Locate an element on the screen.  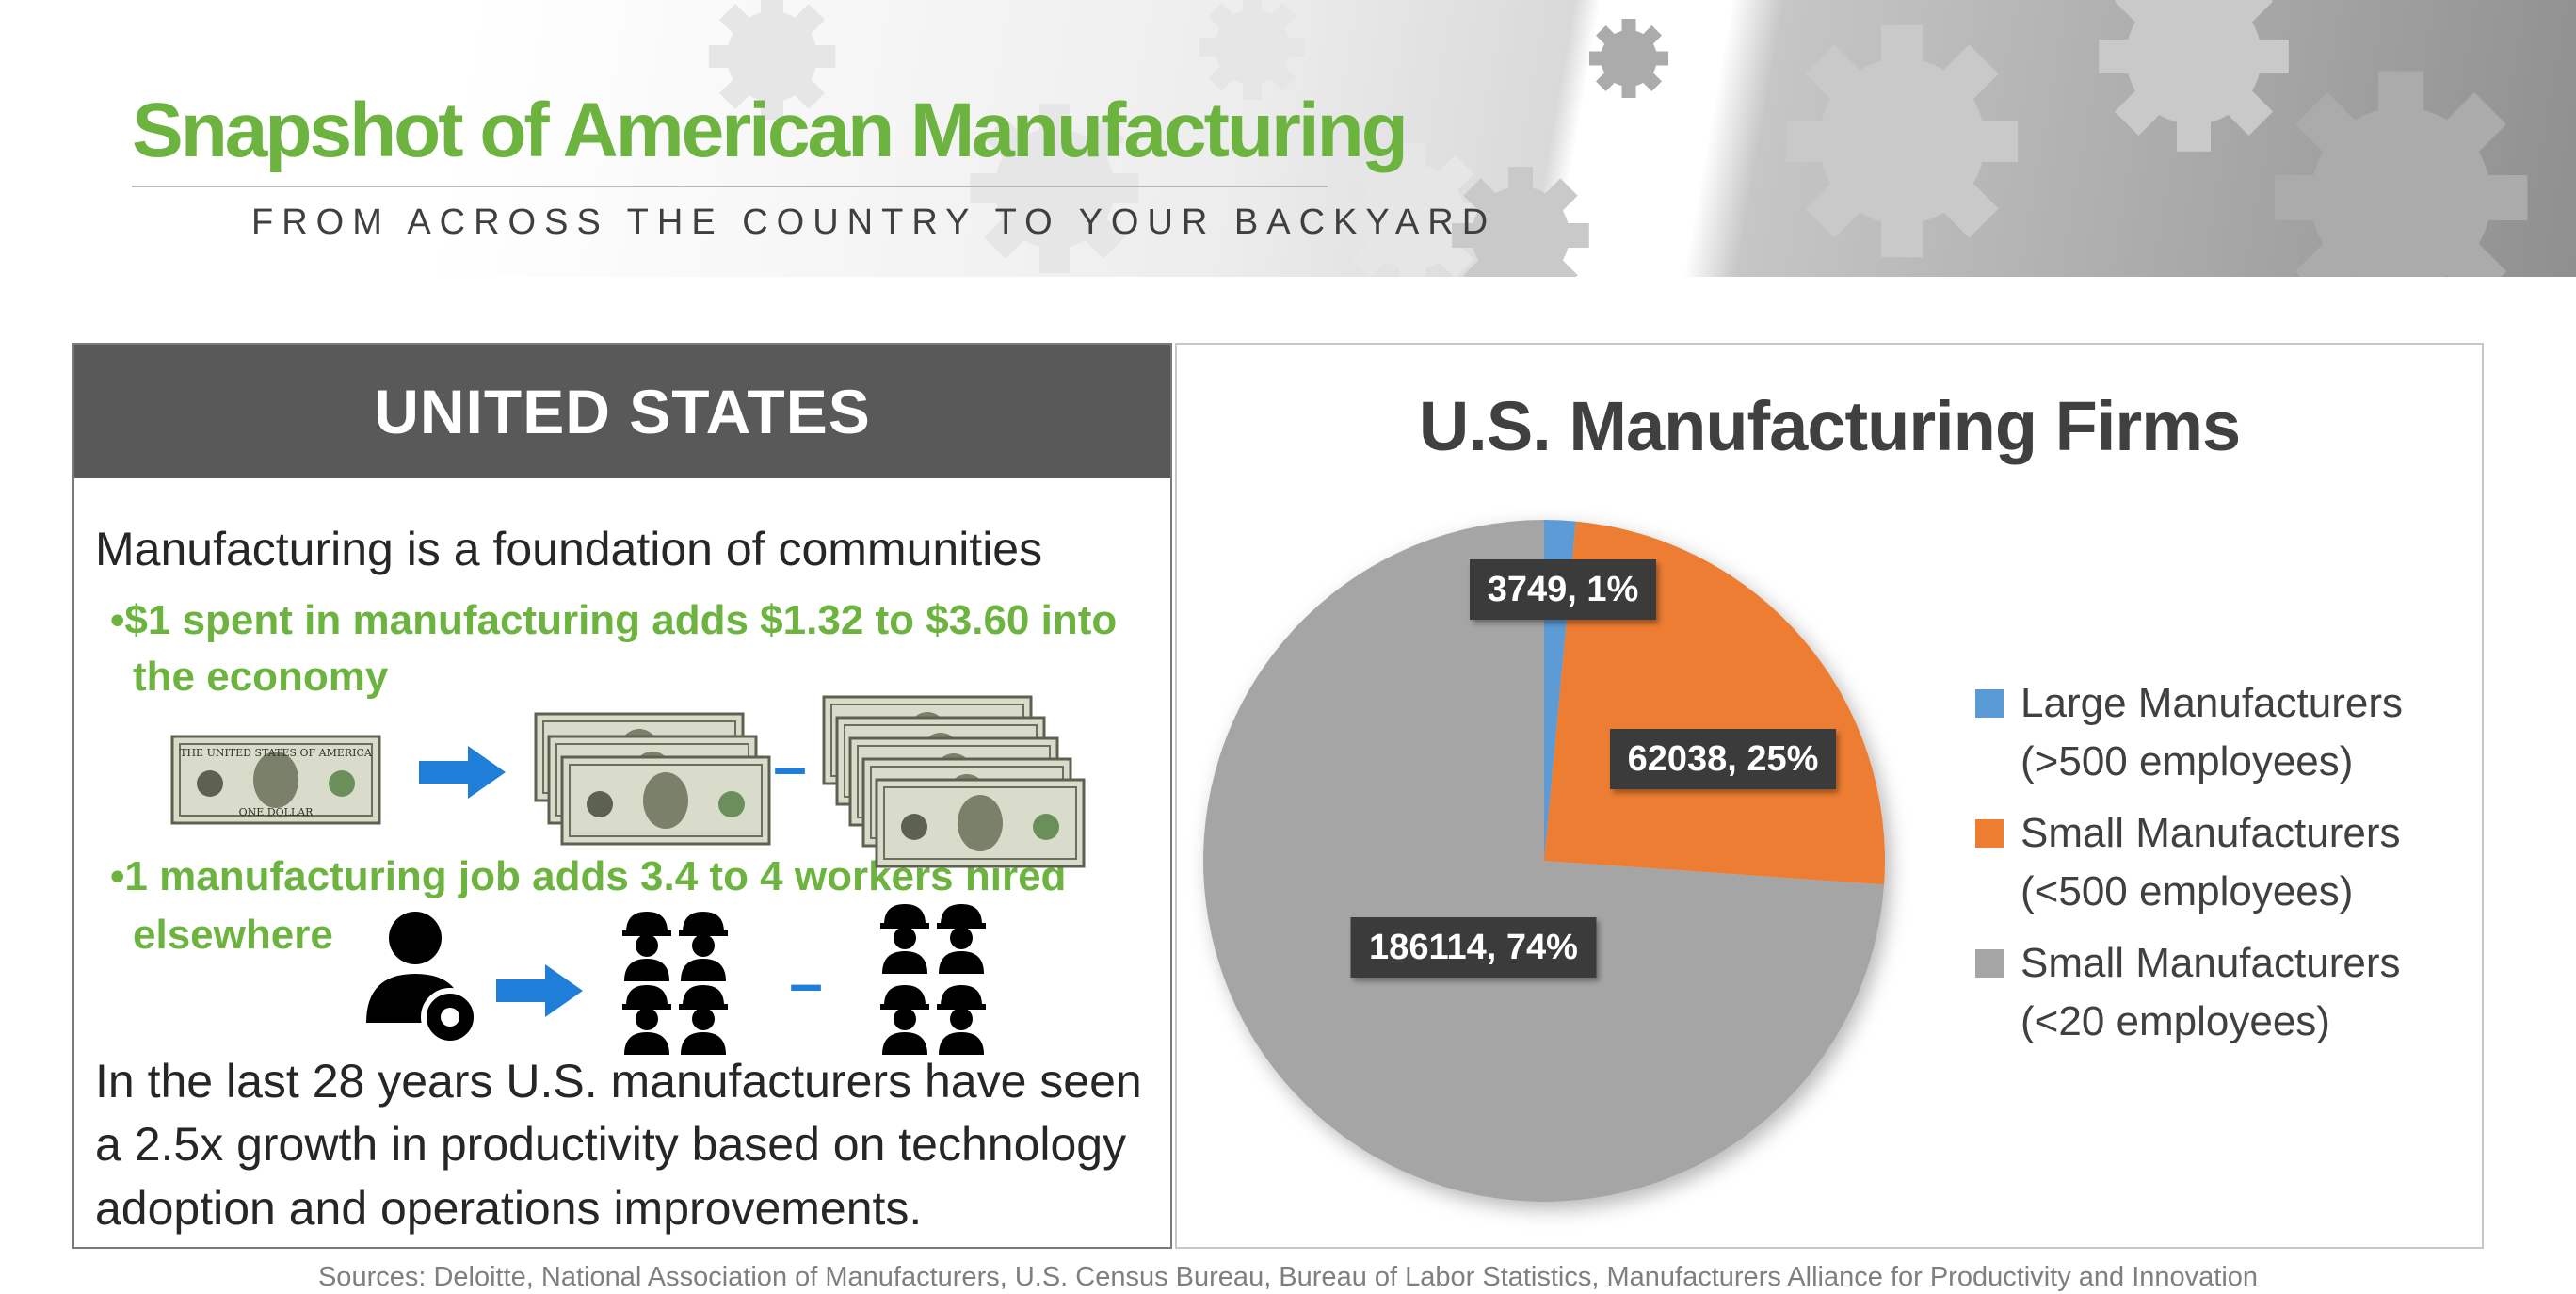
data-label-3: 186114, 74% is located at coordinates (1473, 948).